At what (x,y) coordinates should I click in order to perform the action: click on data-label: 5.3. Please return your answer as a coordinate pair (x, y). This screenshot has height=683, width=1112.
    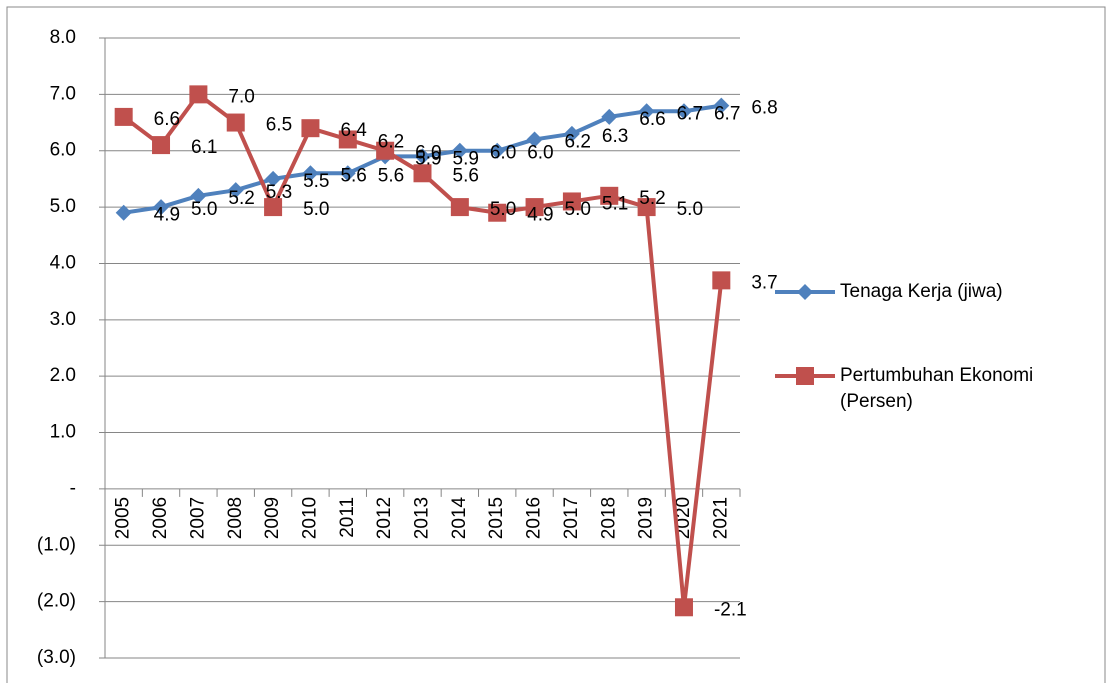
    Looking at the image, I should click on (279, 192).